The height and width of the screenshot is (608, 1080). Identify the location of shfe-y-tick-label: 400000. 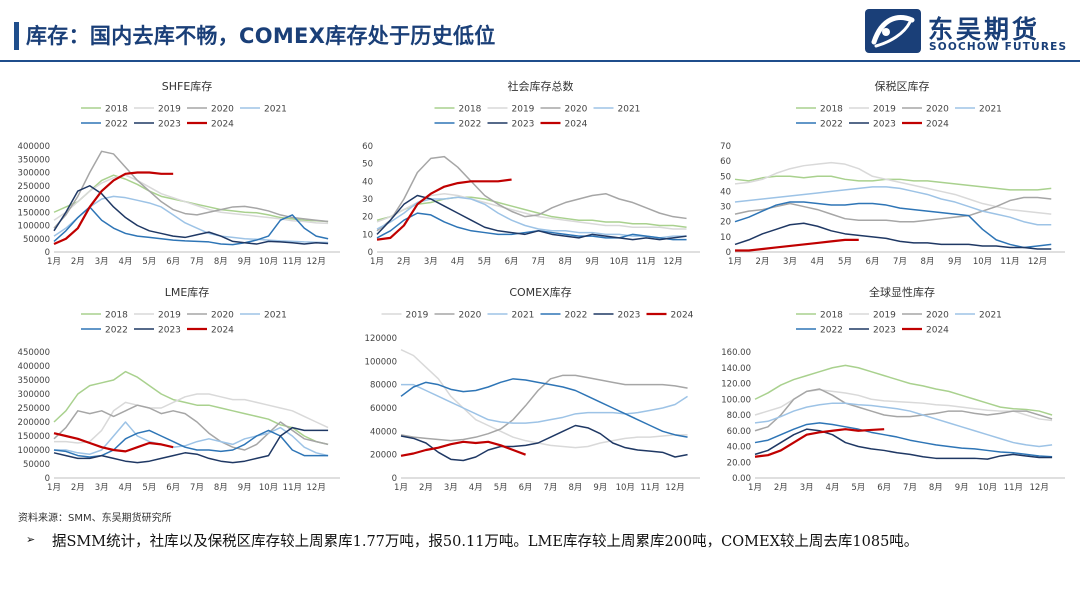
(34, 147).